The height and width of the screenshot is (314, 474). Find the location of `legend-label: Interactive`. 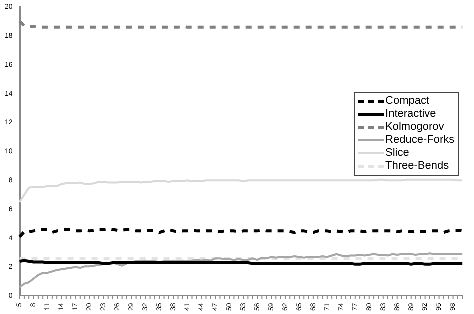

legend-label: Interactive is located at coordinates (411, 114).